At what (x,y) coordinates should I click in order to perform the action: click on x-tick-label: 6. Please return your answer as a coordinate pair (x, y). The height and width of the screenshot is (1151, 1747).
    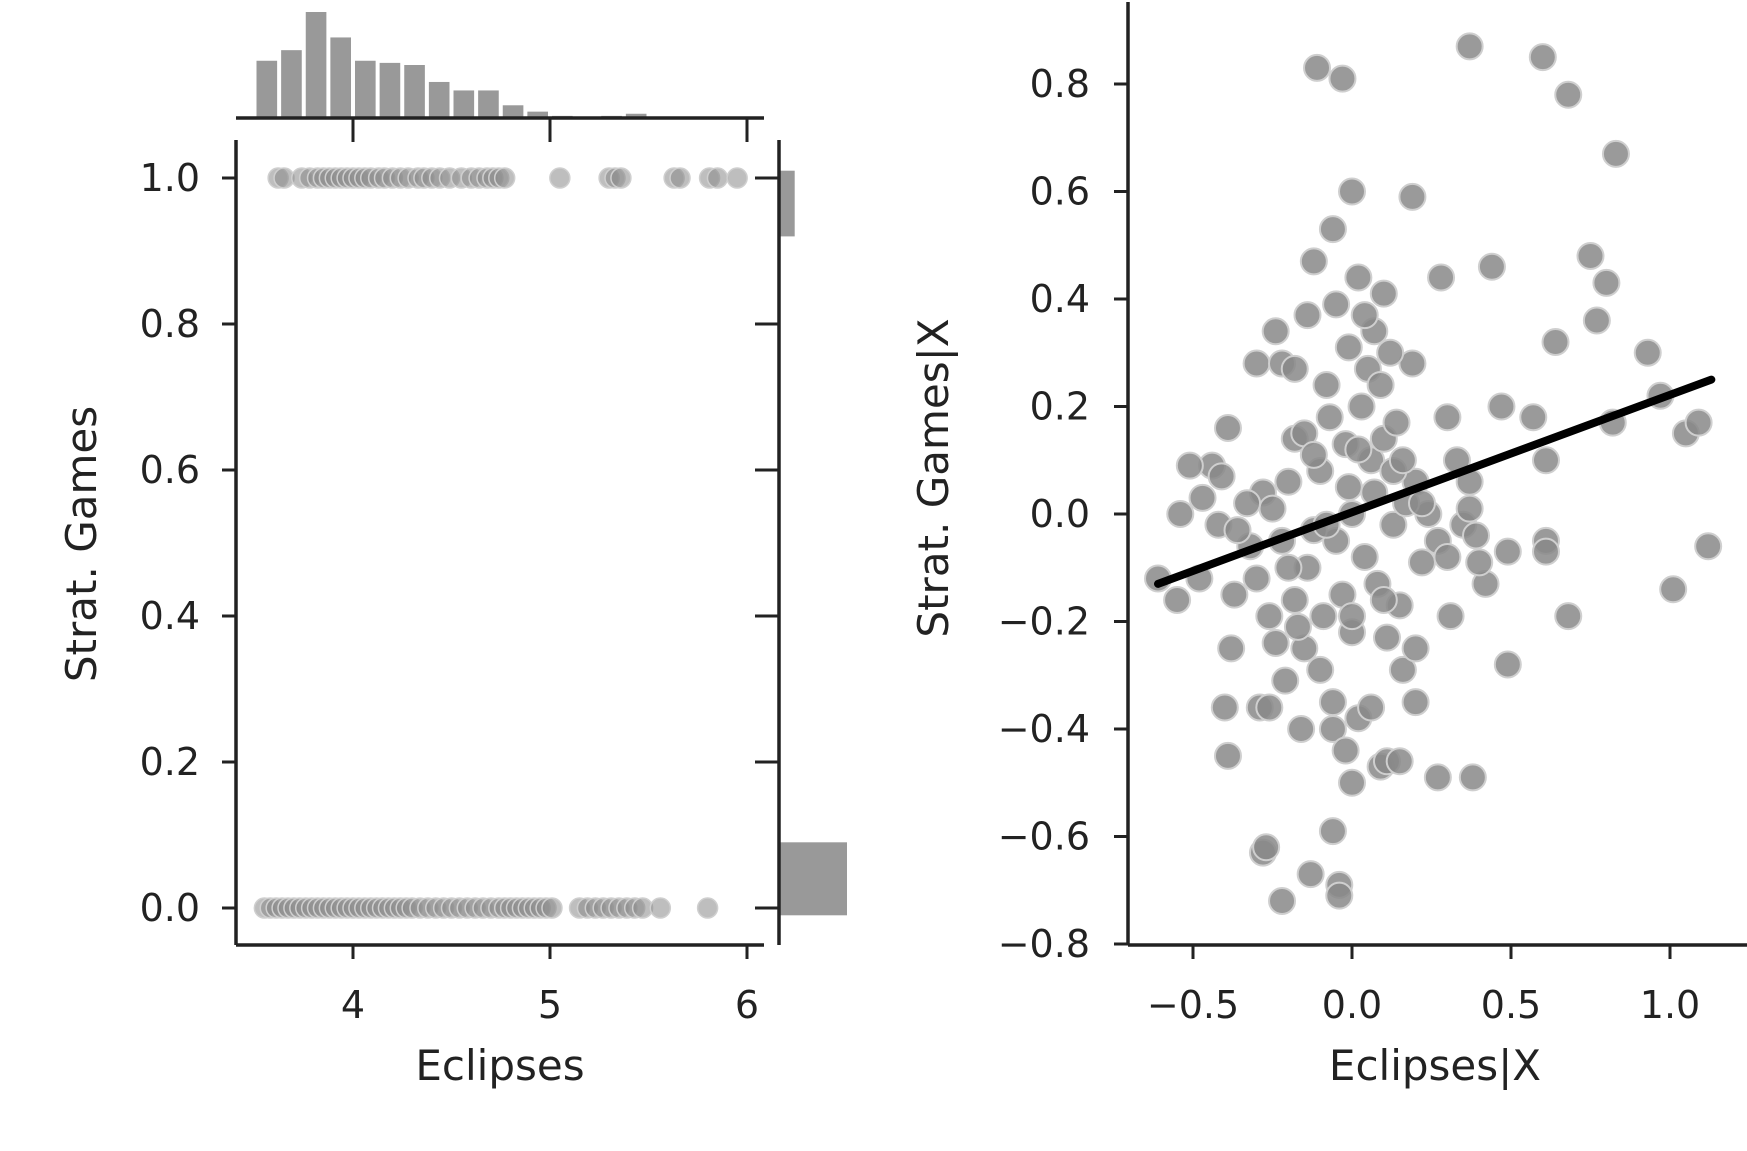
    Looking at the image, I should click on (747, 1005).